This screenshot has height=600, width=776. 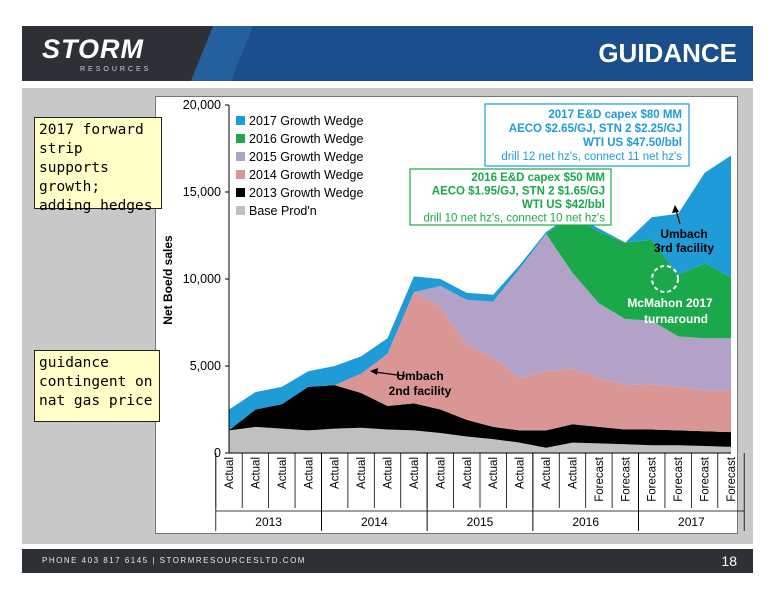 I want to click on y-tick-label: 15,000, so click(x=202, y=192).